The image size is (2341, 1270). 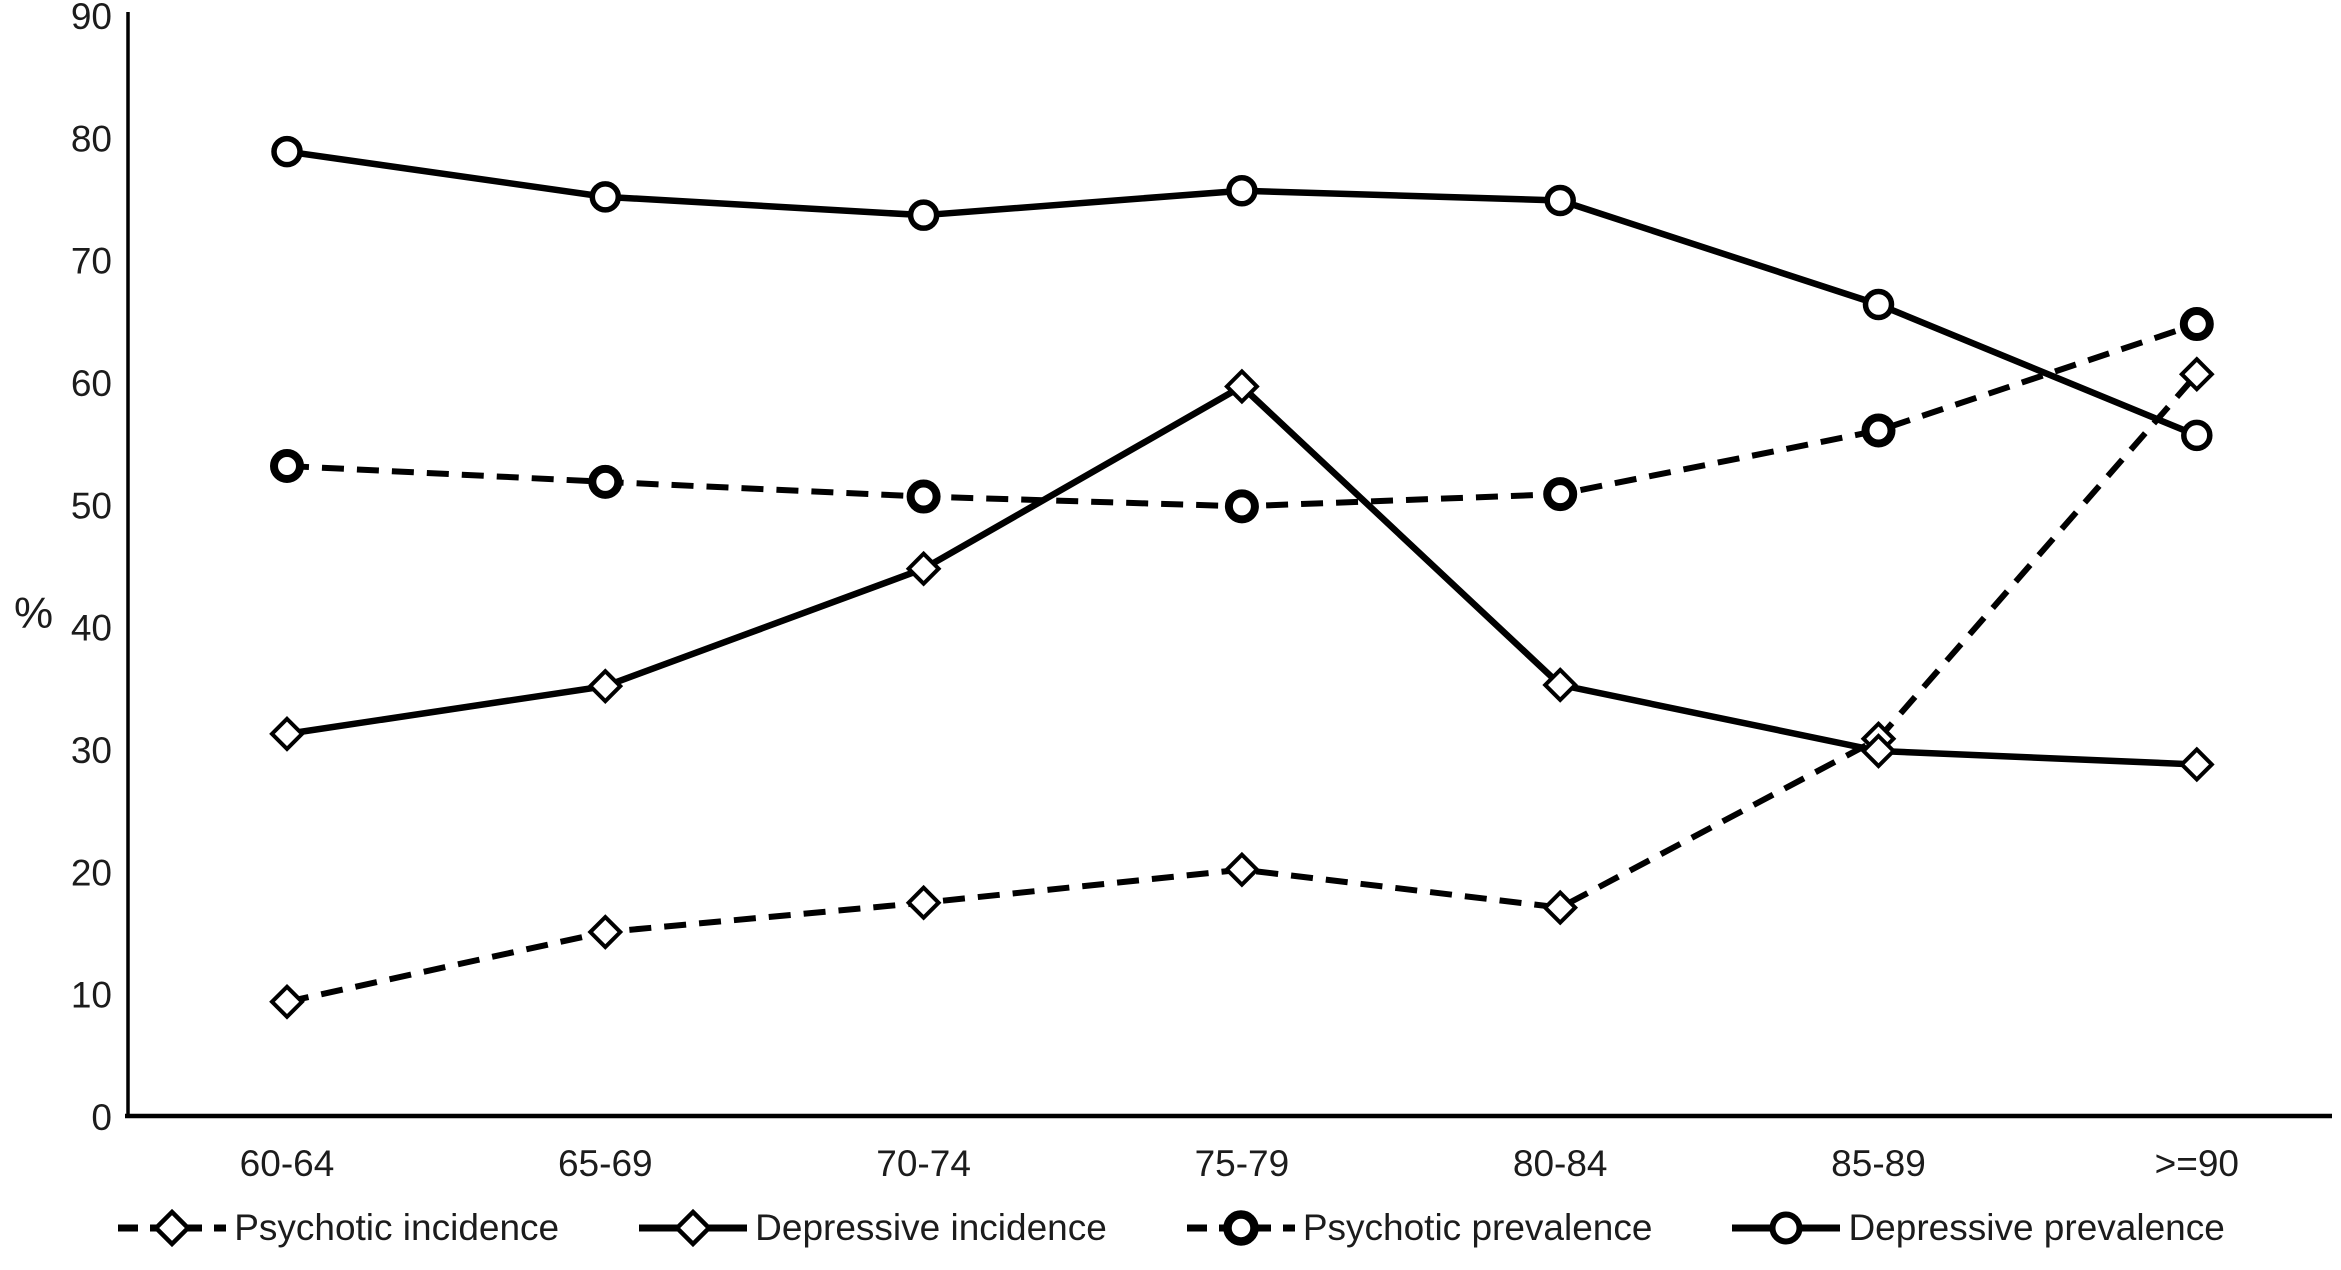 I want to click on dashed-diamond-legend-icon, so click(x=172, y=1228).